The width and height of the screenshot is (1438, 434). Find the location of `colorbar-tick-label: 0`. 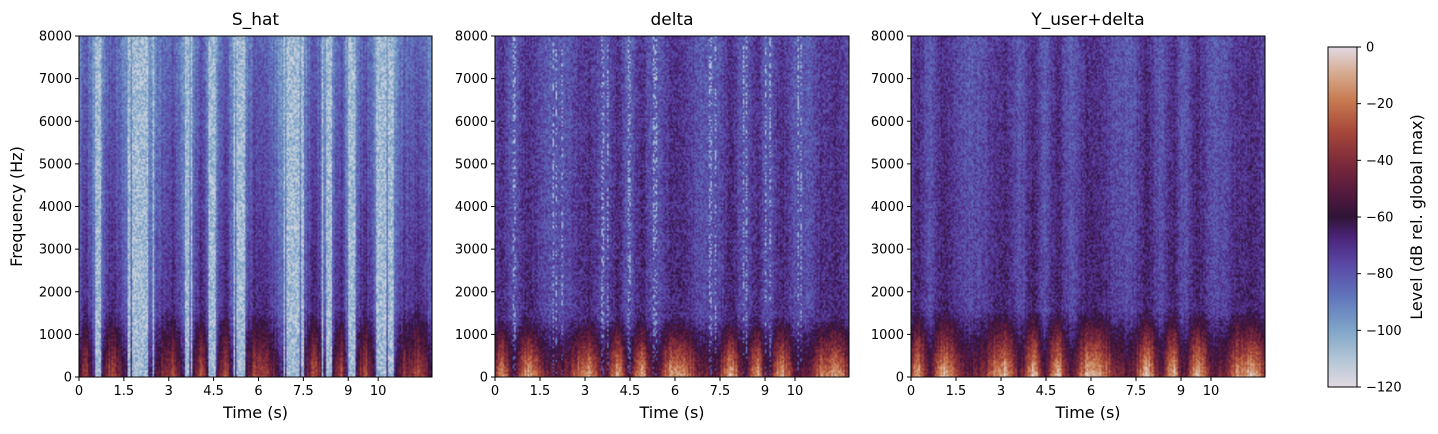

colorbar-tick-label: 0 is located at coordinates (1370, 48).